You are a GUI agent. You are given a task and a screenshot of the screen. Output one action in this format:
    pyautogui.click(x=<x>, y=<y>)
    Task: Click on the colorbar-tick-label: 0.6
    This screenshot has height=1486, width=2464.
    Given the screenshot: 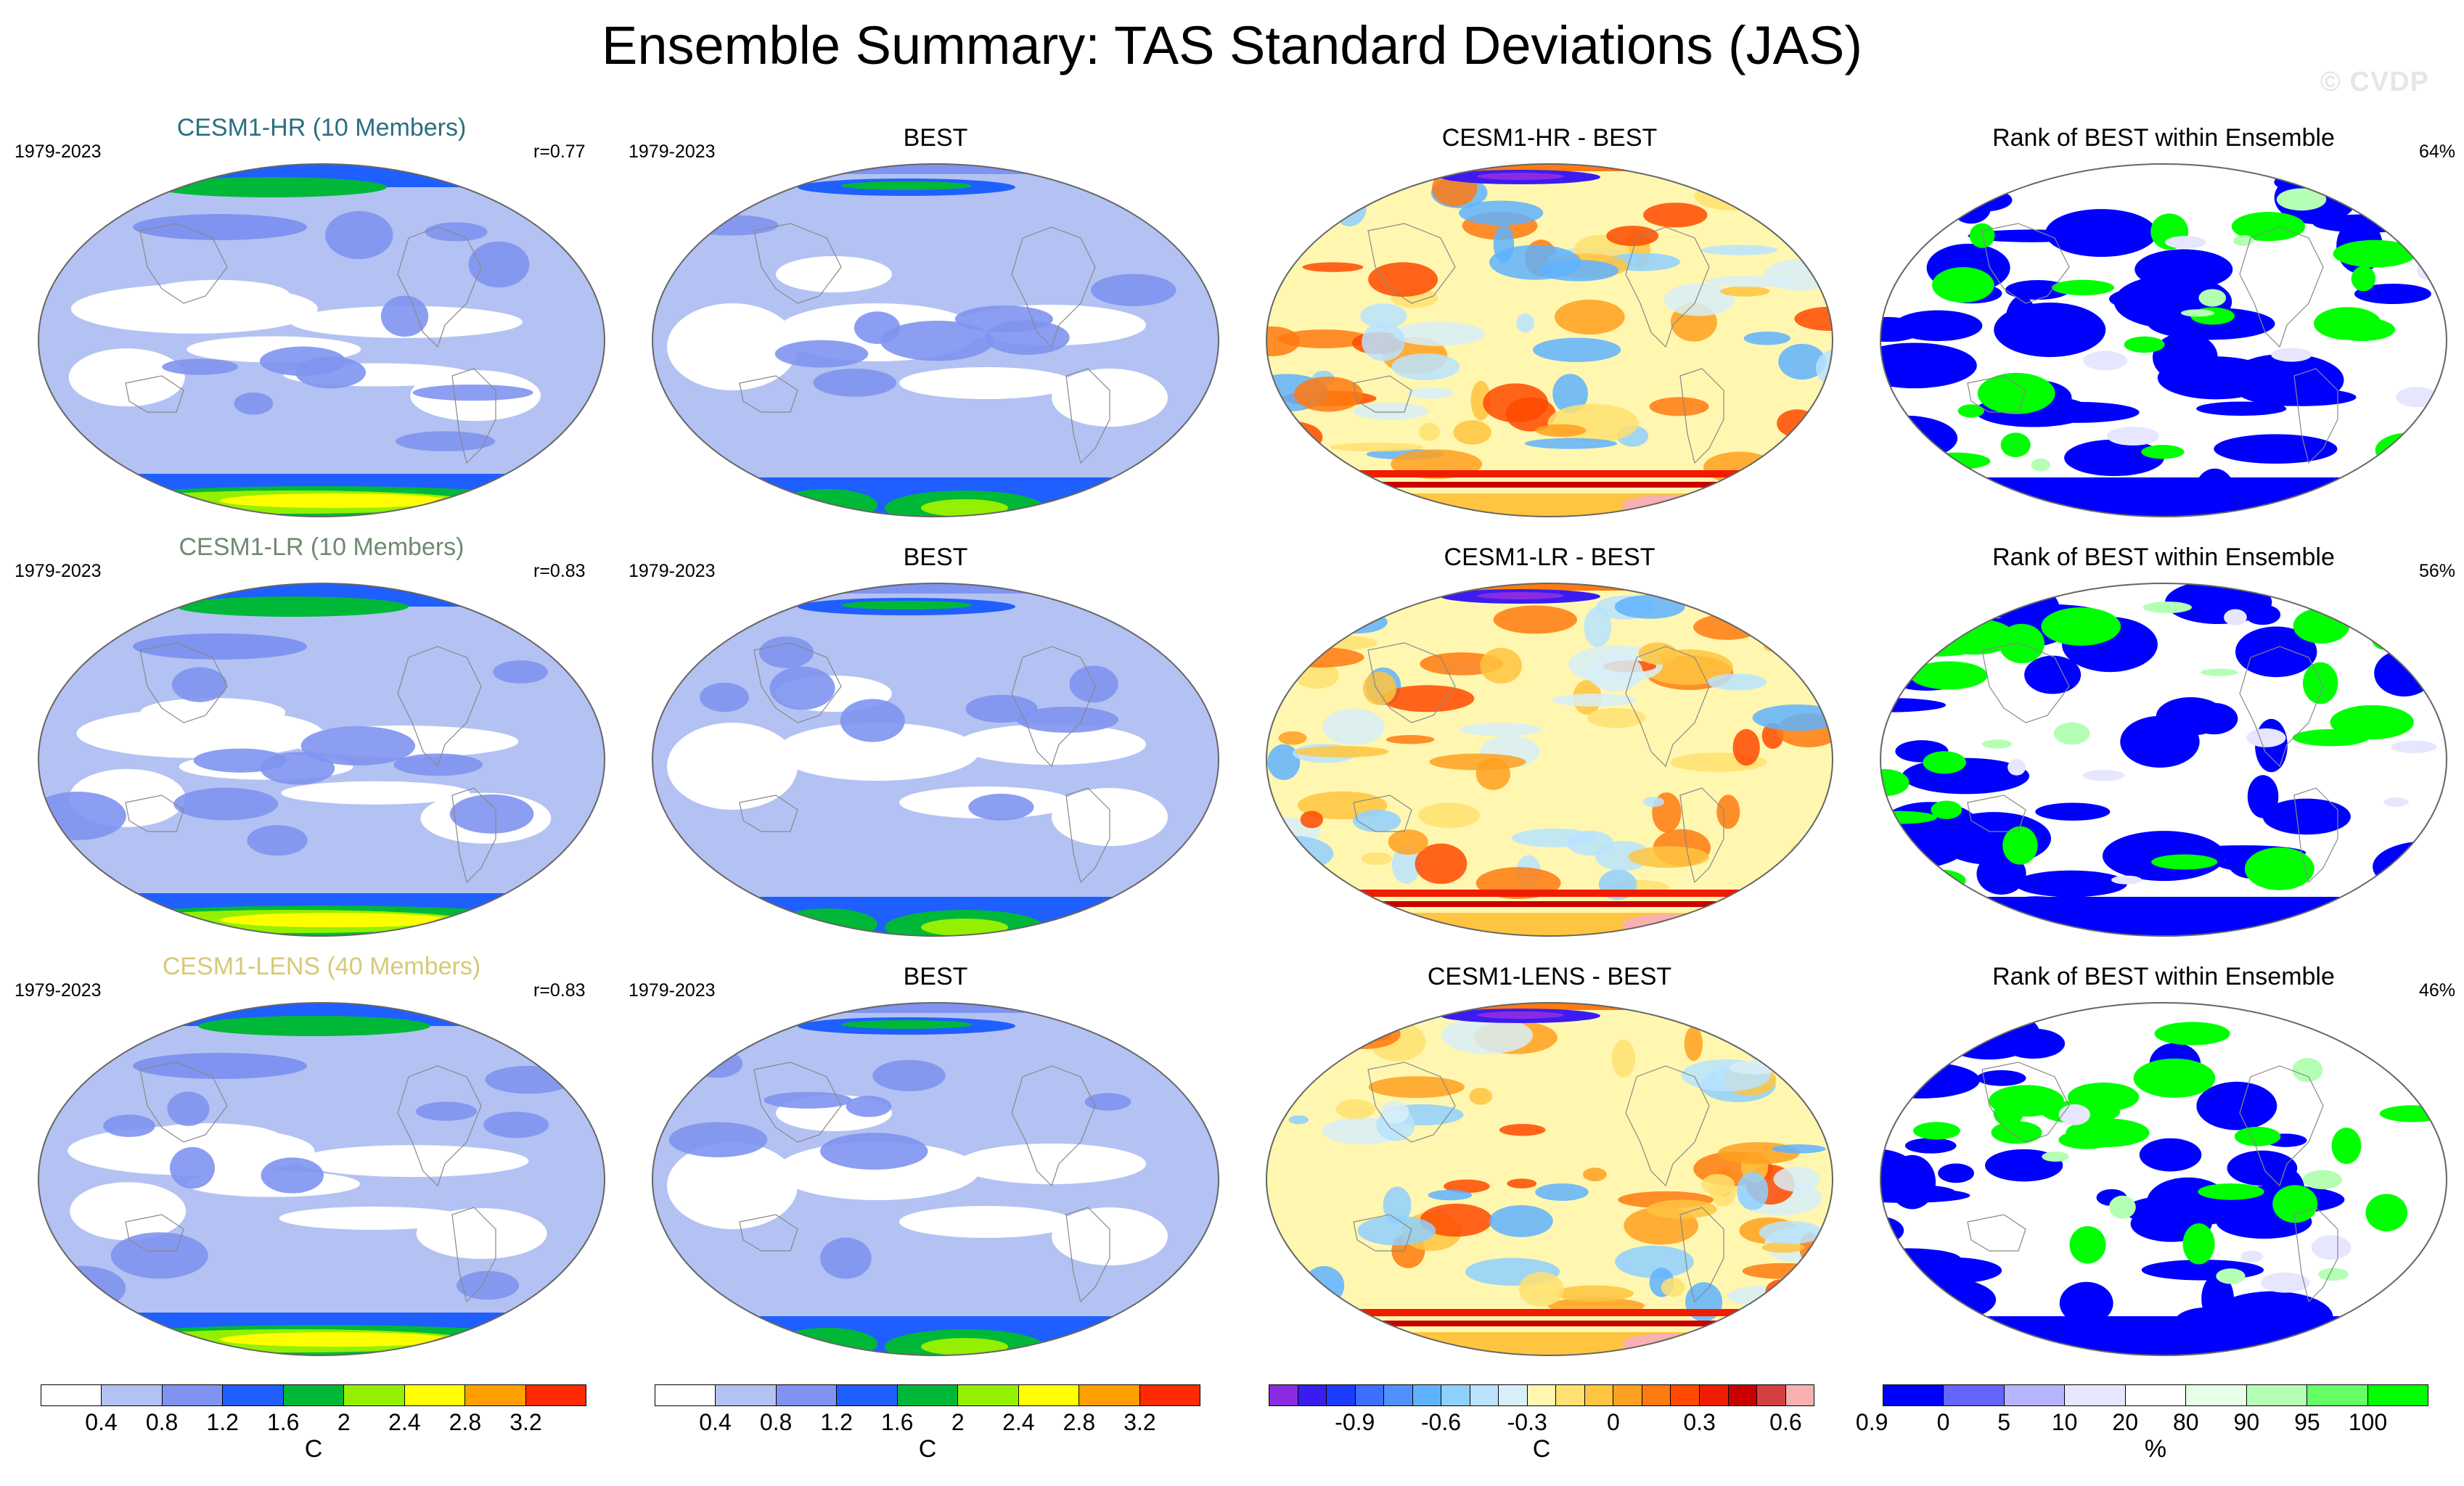 What is the action you would take?
    pyautogui.click(x=1786, y=1422)
    